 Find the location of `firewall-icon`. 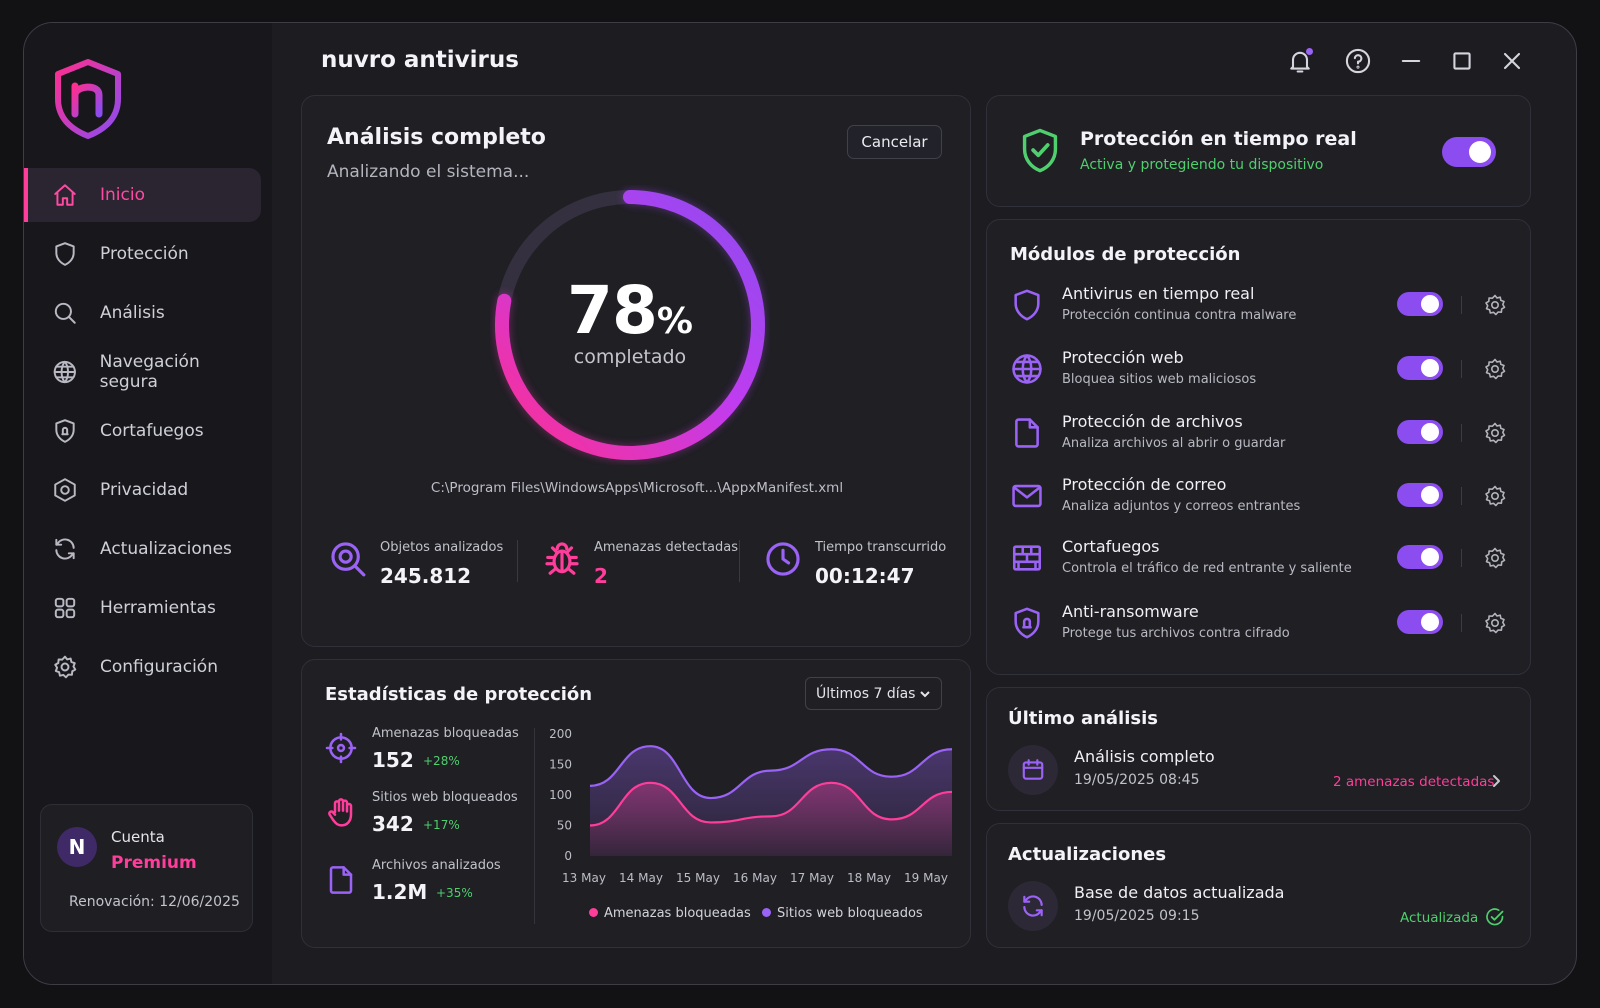

firewall-icon is located at coordinates (1027, 558).